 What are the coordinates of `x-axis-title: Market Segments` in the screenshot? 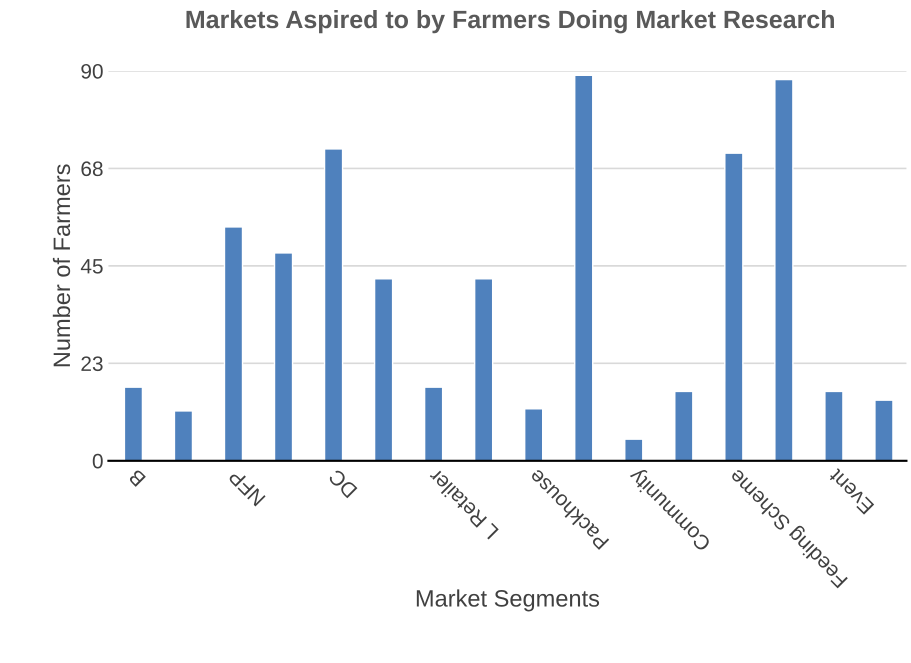 It's located at (508, 600).